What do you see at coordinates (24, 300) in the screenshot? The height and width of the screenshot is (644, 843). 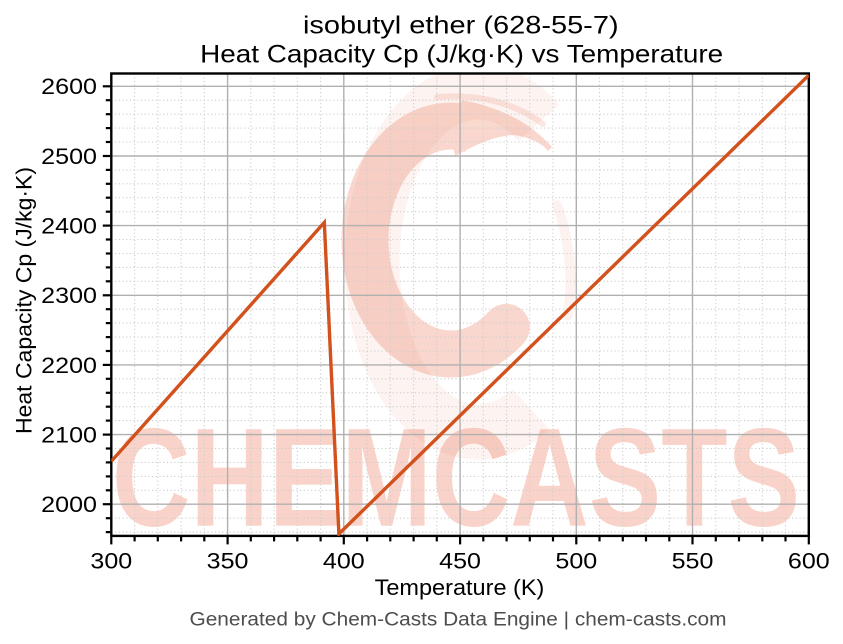 I see `svg-text: Heat Capacity Cp (J/kg·K)` at bounding box center [24, 300].